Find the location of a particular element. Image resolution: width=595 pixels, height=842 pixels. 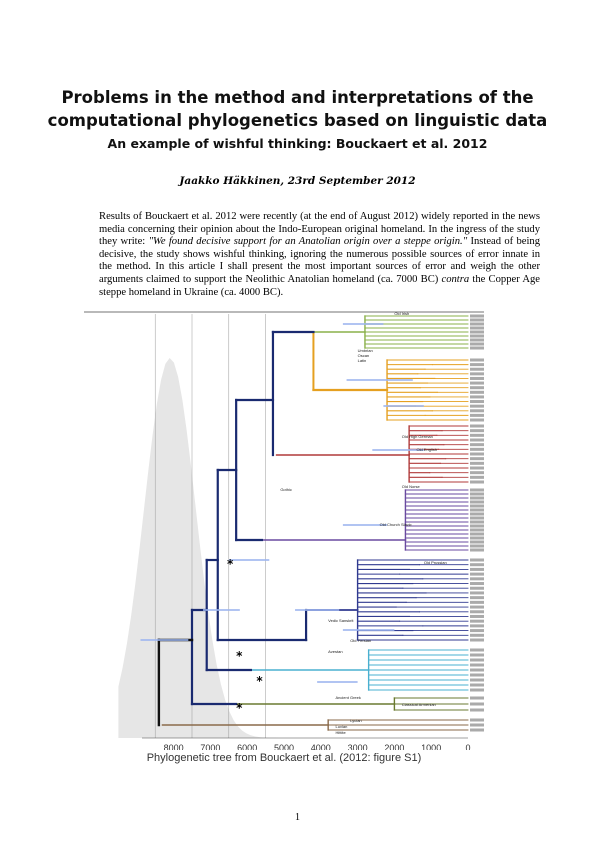

clade-label-luvian: Luvian is located at coordinates (342, 726).